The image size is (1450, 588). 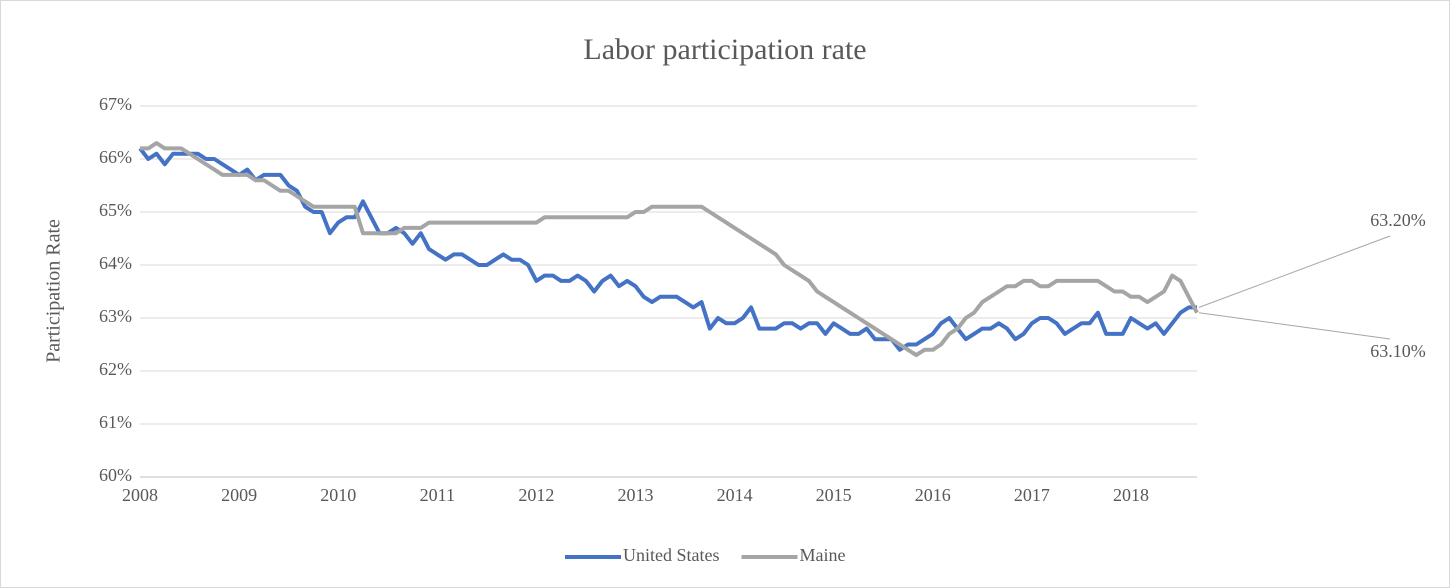 What do you see at coordinates (671, 555) in the screenshot?
I see `legend-label: United States` at bounding box center [671, 555].